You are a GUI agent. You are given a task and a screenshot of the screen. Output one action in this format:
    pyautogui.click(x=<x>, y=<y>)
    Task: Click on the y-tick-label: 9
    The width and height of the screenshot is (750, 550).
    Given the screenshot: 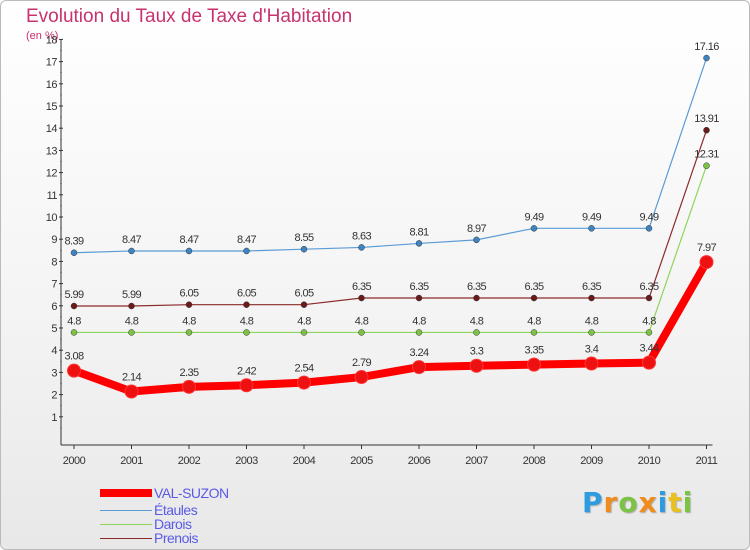 What is the action you would take?
    pyautogui.click(x=54, y=240)
    